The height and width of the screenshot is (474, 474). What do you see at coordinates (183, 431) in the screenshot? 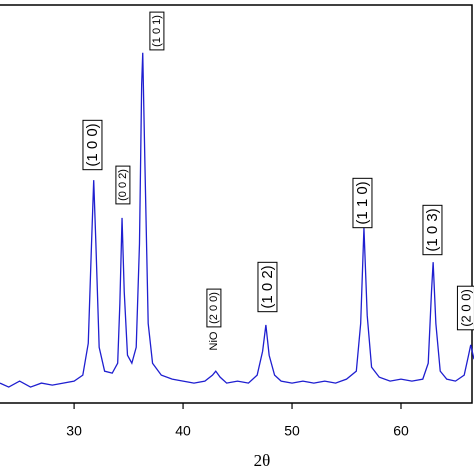
I see `x-tick-label: 40` at bounding box center [183, 431].